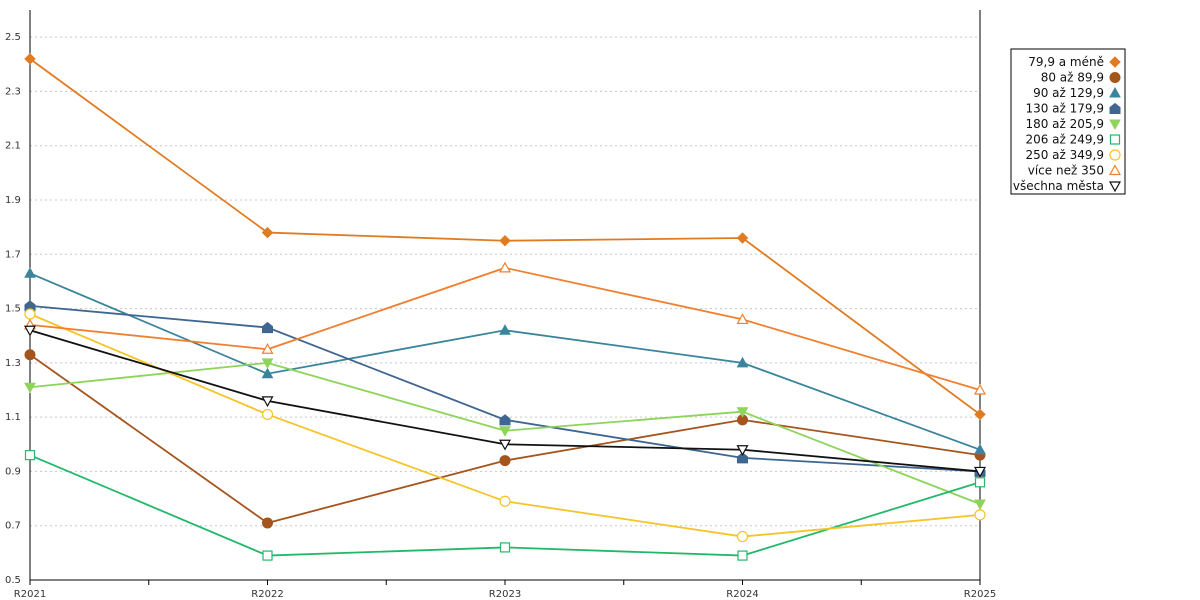  Describe the element at coordinates (13, 417) in the screenshot. I see `y-tick-label: 1.1` at that location.